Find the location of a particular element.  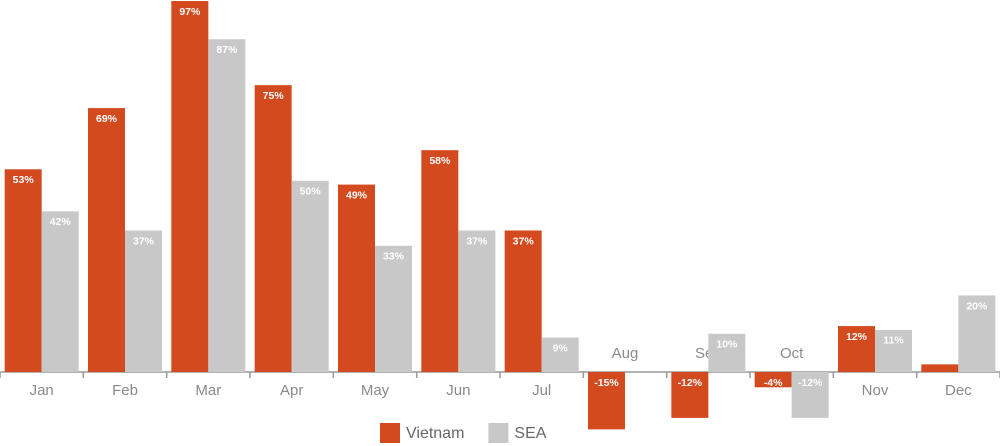

x-tick-label: Apr is located at coordinates (291, 390).